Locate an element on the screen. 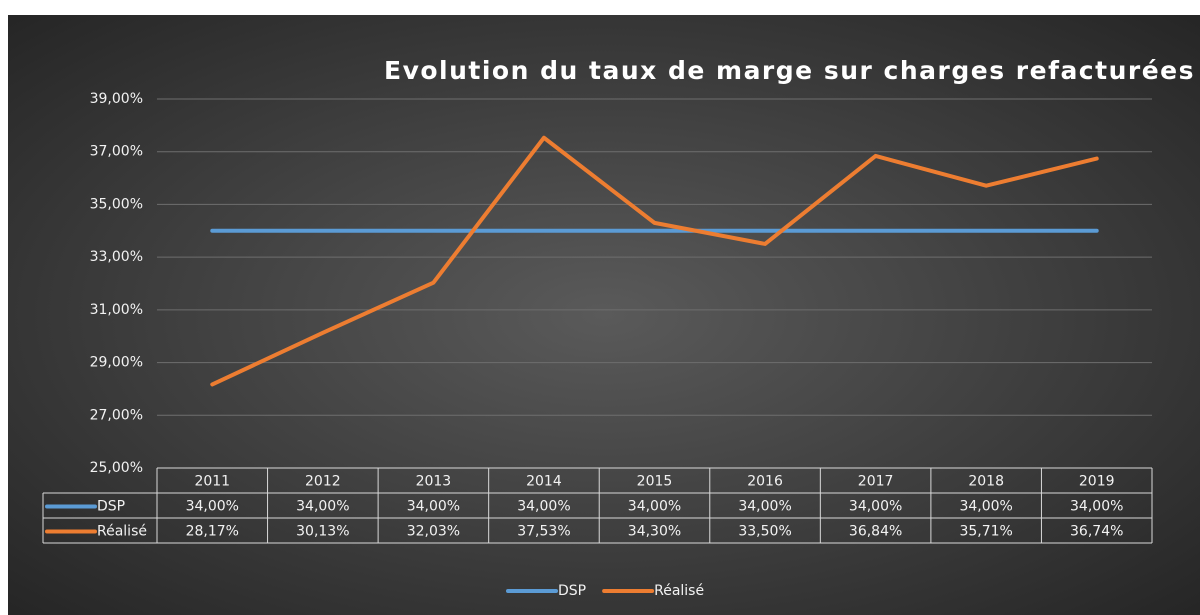 The height and width of the screenshot is (615, 1200). table-cell: 32,03% is located at coordinates (433, 532).